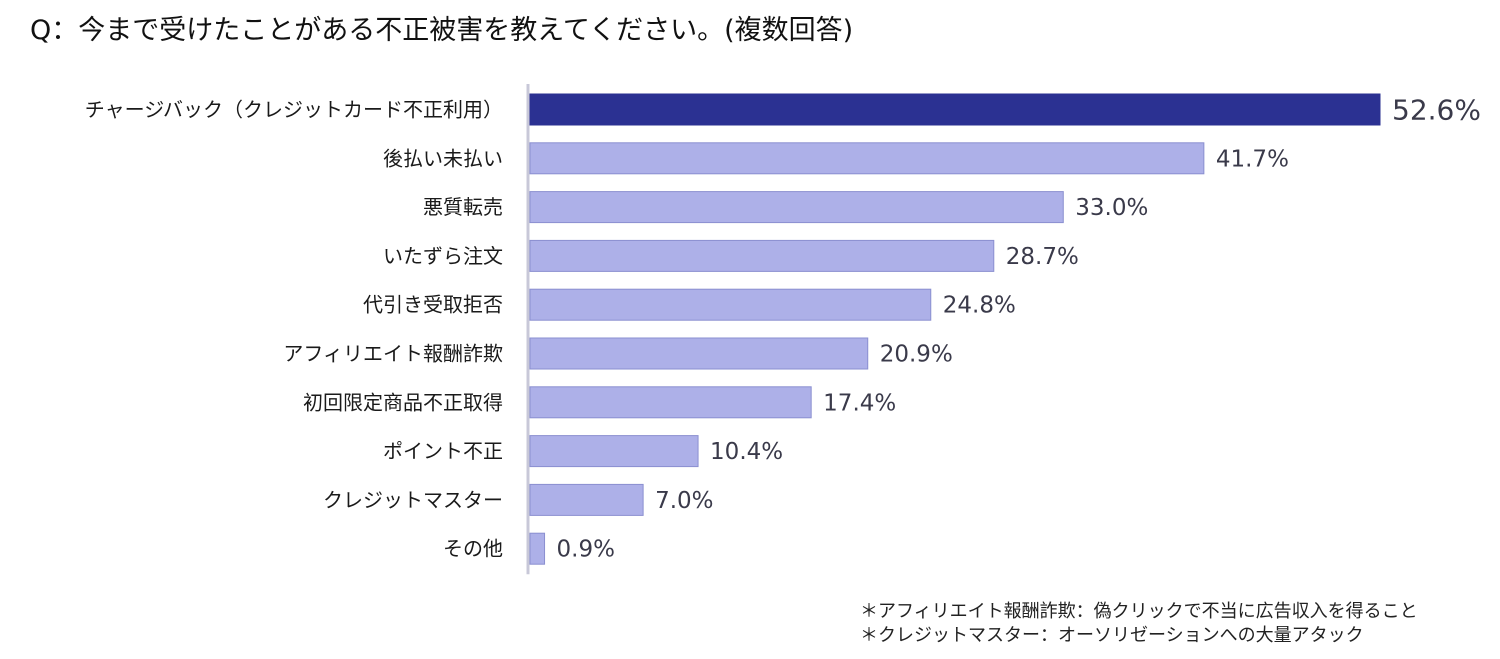  I want to click on category-label: 代引き受取拒否, so click(433, 305).